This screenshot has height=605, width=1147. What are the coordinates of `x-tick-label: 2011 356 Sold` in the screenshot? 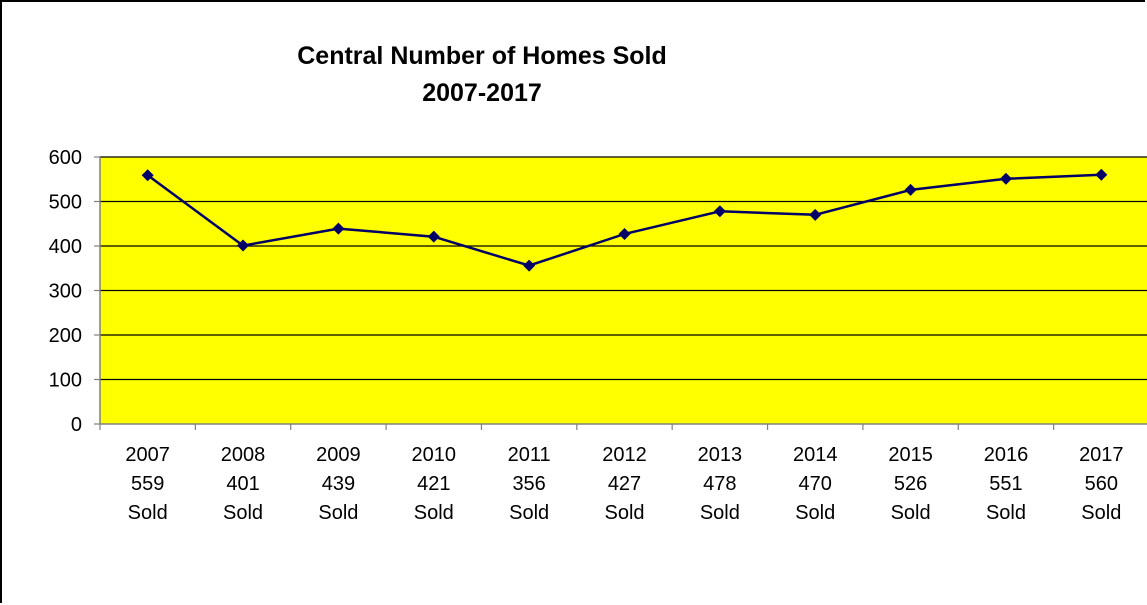 It's located at (529, 484).